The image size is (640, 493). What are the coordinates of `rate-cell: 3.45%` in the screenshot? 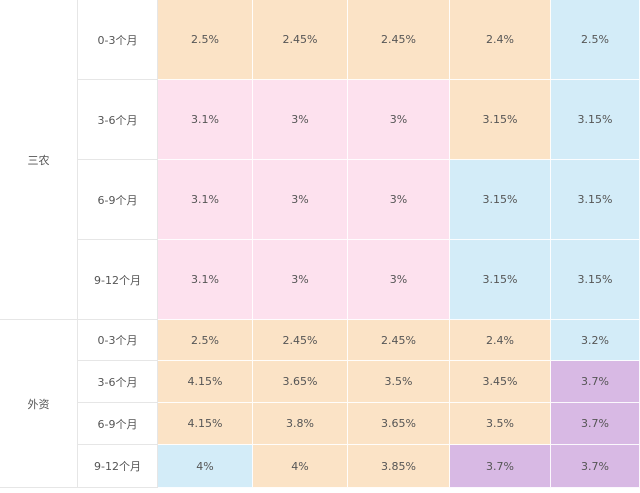 It's located at (500, 382).